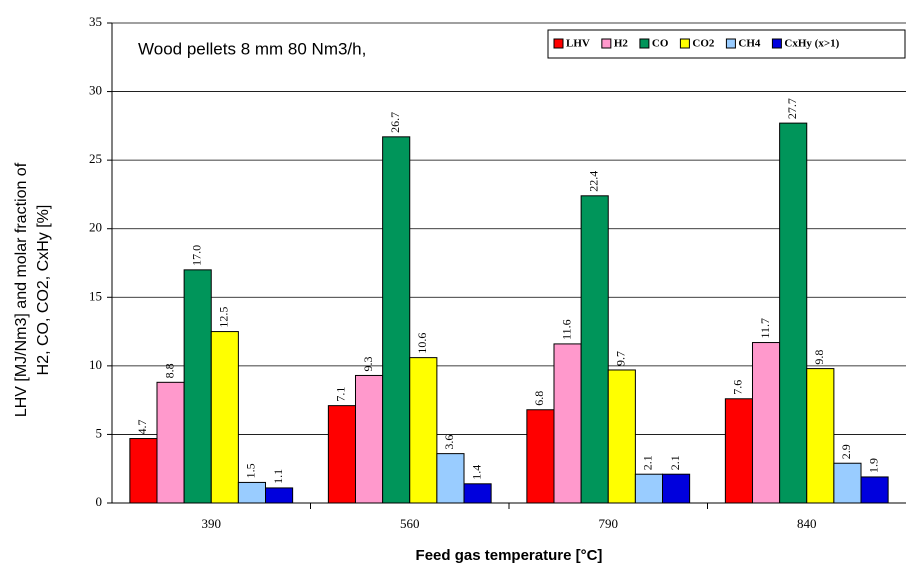 This screenshot has height=568, width=906. Describe the element at coordinates (749, 44) in the screenshot. I see `legend-label: CH4` at that location.